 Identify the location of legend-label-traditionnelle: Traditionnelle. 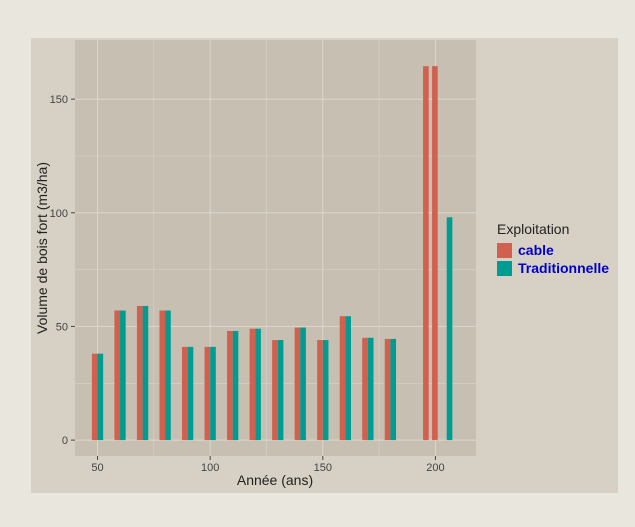
(563, 268).